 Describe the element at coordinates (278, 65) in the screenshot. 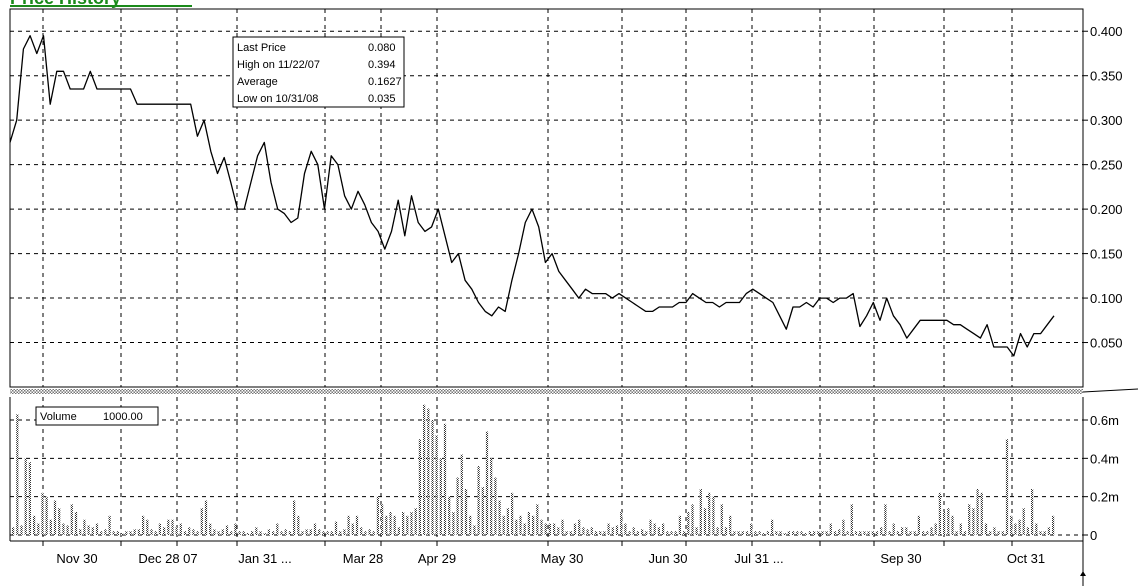

I see `info-box-label: High on 11/22/07` at that location.